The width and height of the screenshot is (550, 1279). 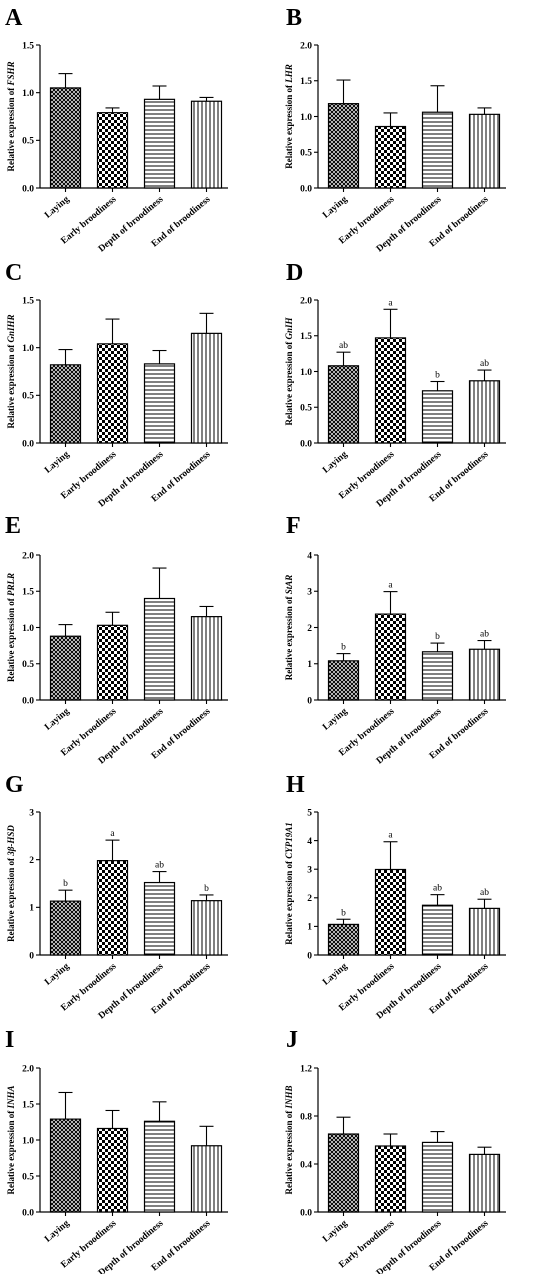 I want to click on panel-letter: I, so click(x=9, y=1040).